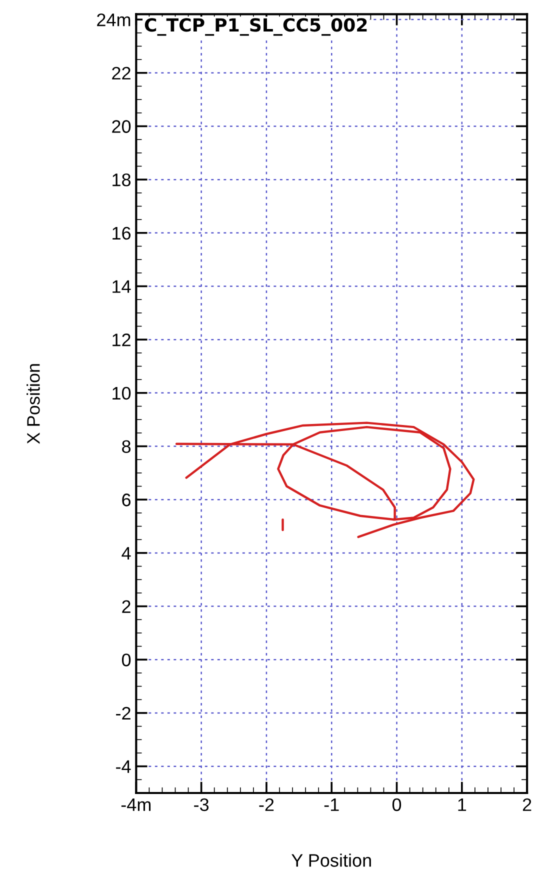 The image size is (534, 888). What do you see at coordinates (123, 713) in the screenshot?
I see `y-tick-label: -2` at bounding box center [123, 713].